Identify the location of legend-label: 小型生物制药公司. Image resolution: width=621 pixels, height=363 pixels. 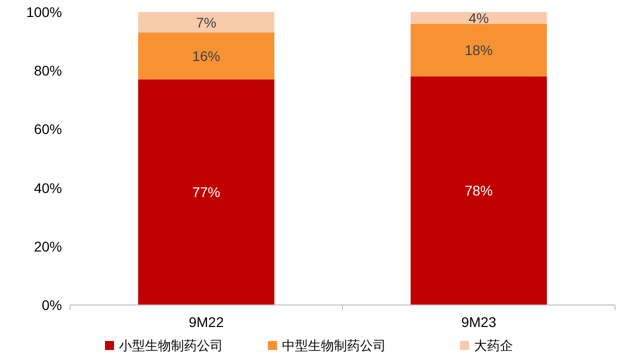
(171, 345).